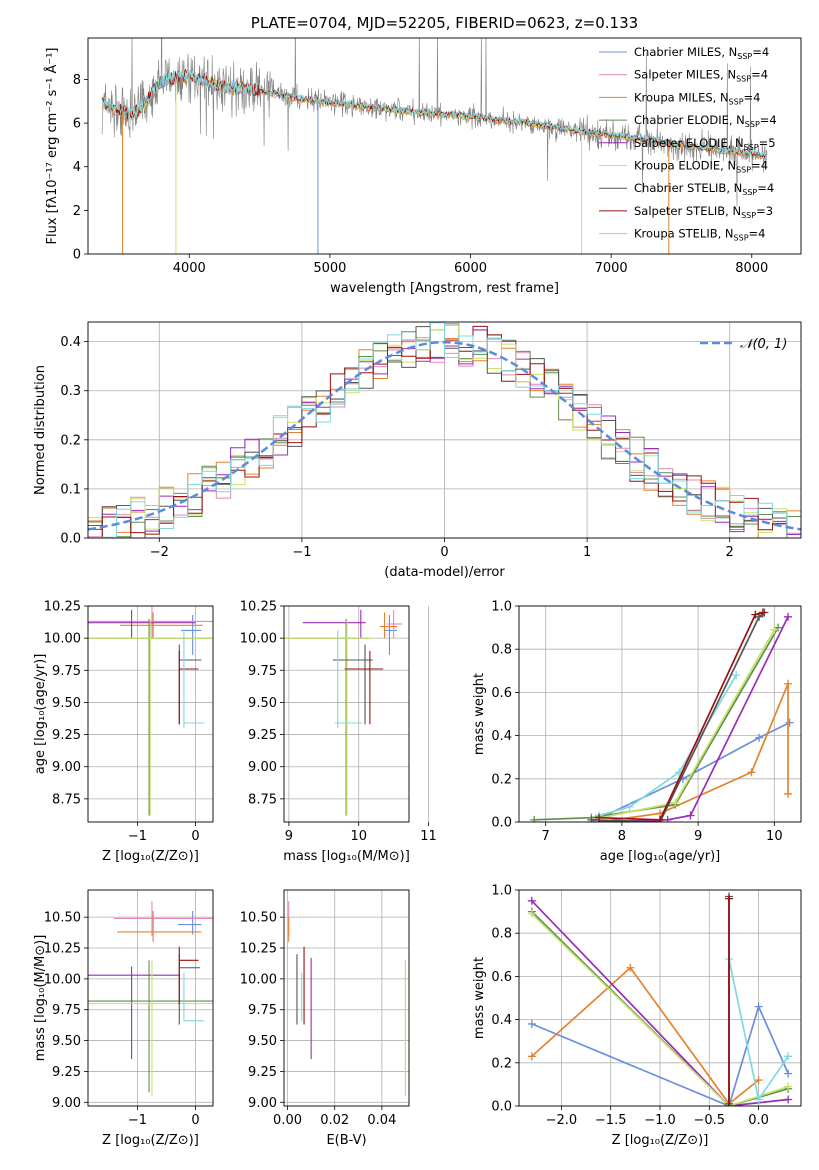  What do you see at coordinates (660, 1120) in the screenshot?
I see `x-tick-label: −1.0` at bounding box center [660, 1120].